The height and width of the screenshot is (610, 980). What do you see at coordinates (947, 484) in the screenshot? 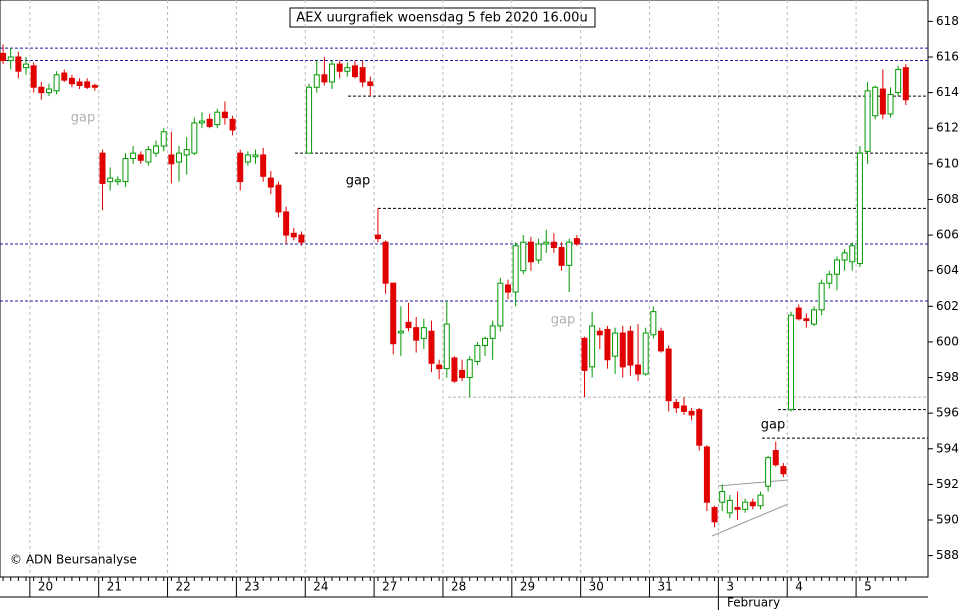
I see `y-tick-label: 592` at bounding box center [947, 484].